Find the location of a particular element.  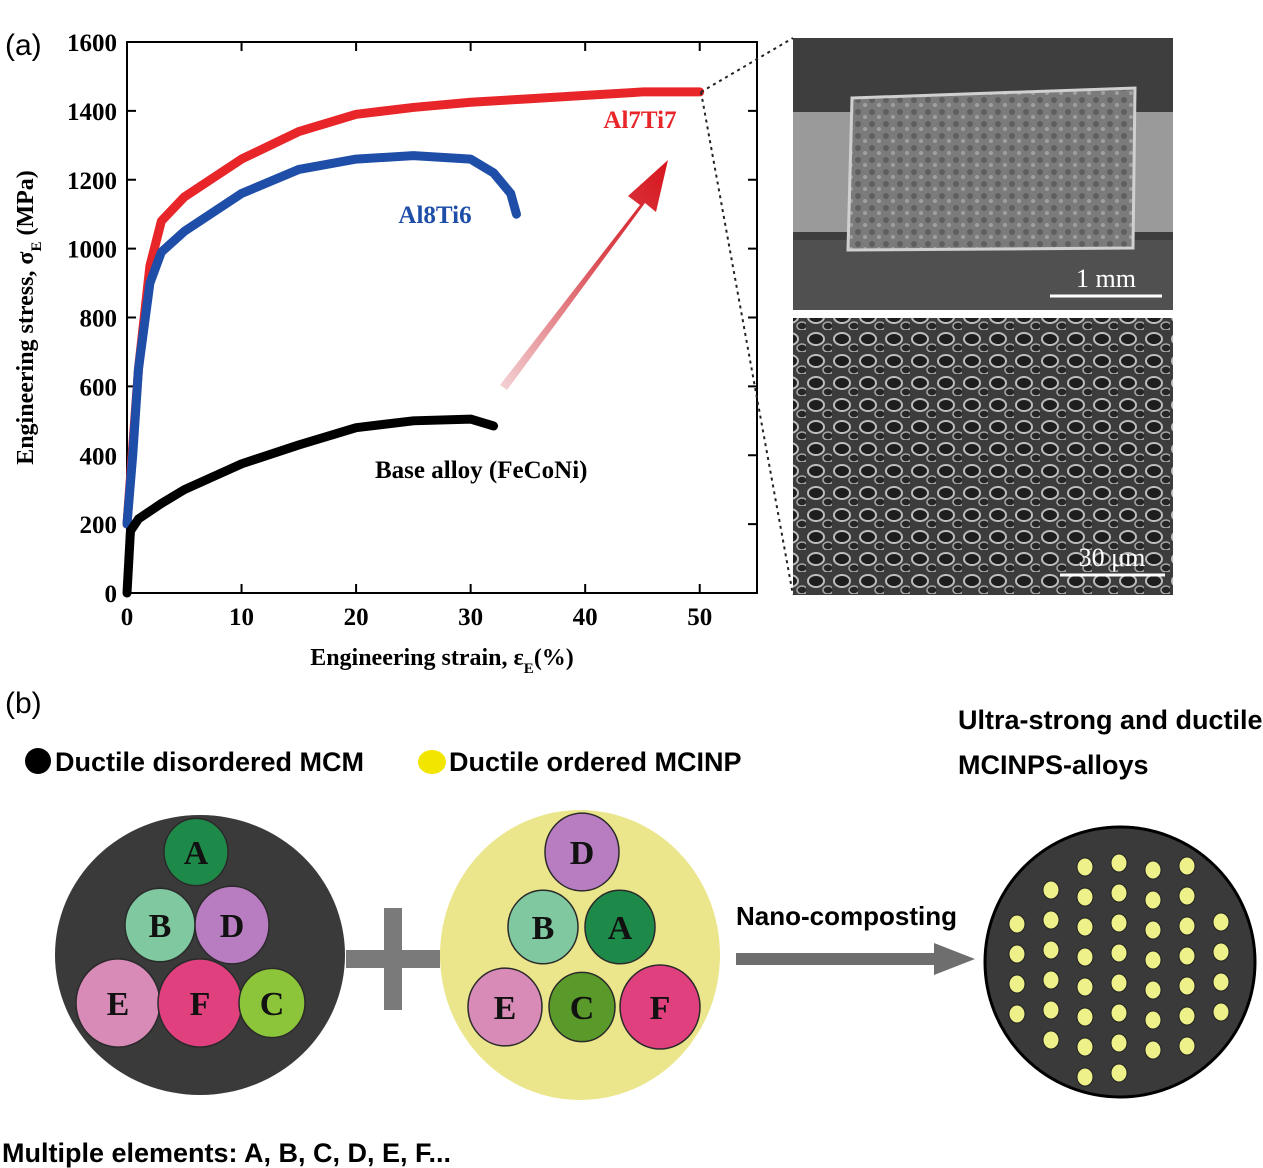

axis-label-part: E is located at coordinates (529, 669).